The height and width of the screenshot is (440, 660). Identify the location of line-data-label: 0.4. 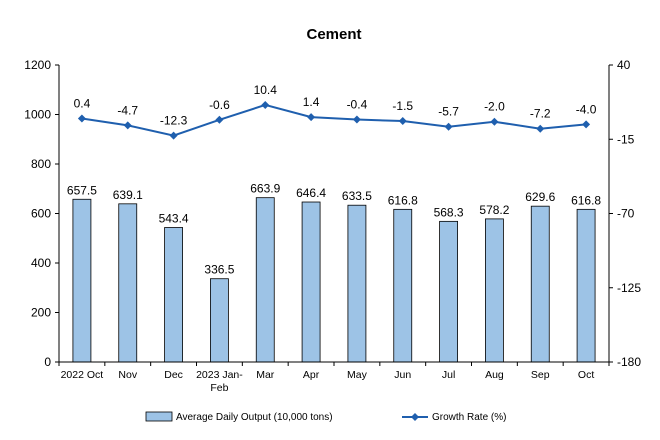
(82, 103).